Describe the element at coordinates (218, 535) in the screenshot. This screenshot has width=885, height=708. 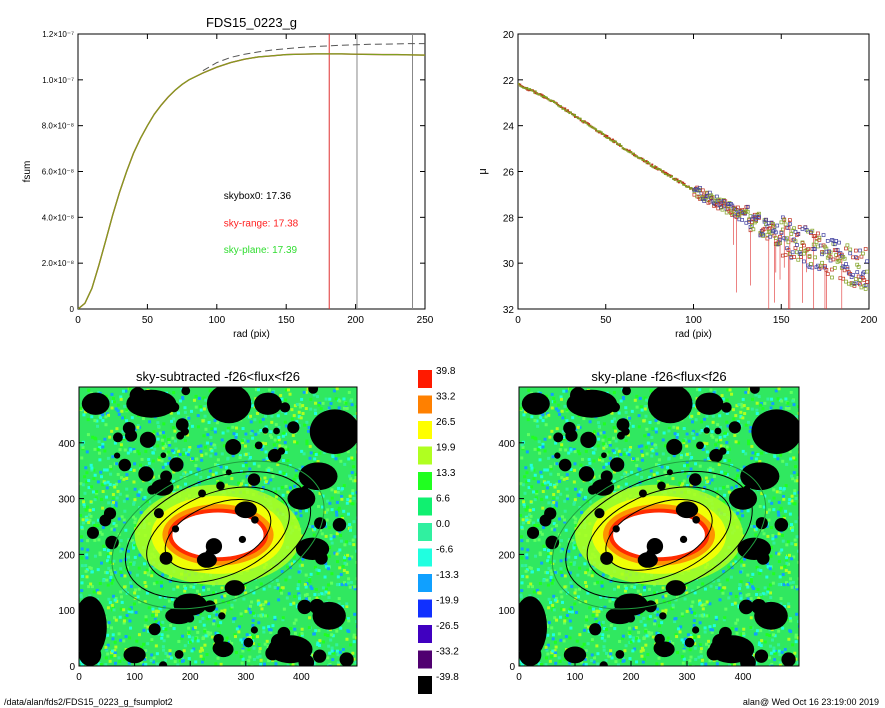
I see `skysub-aperture-ellipse` at that location.